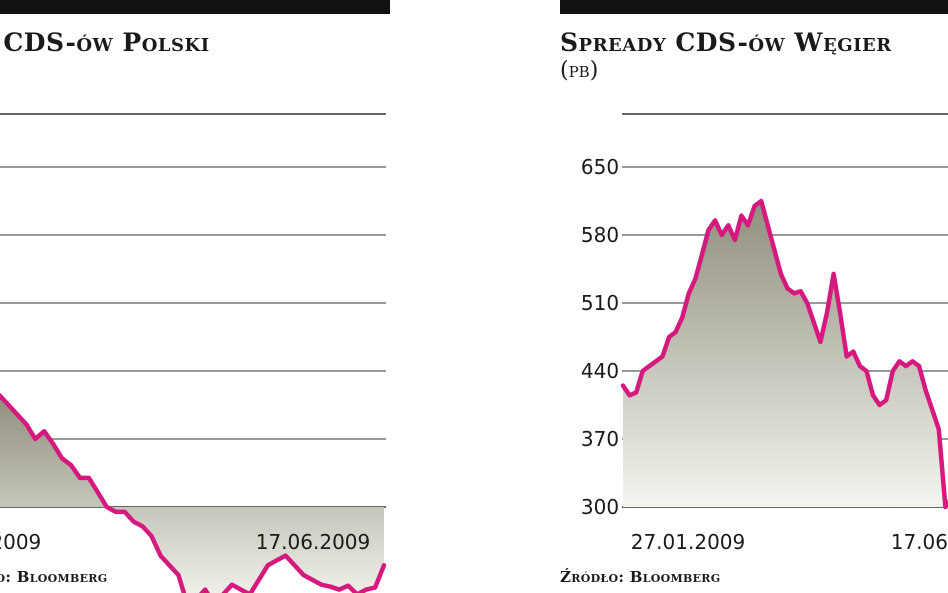 Image resolution: width=948 pixels, height=593 pixels. Describe the element at coordinates (600, 439) in the screenshot. I see `y-tick-label: 370` at that location.